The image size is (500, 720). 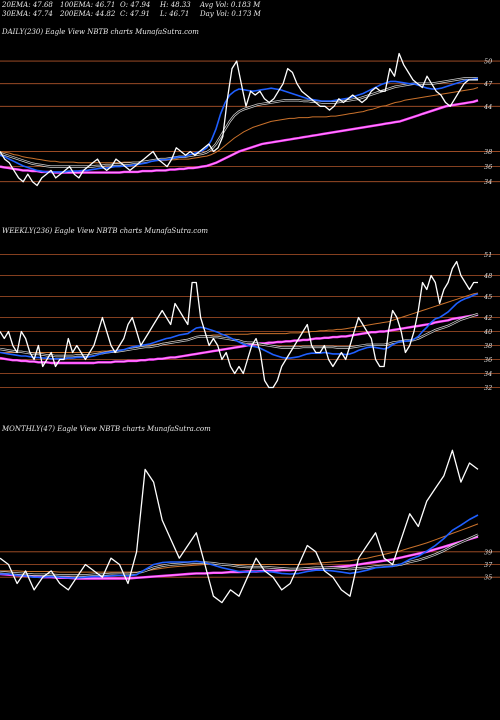 What do you see at coordinates (88, 5) in the screenshot?
I see `ema100-label: 100EMA: 46.71` at bounding box center [88, 5].